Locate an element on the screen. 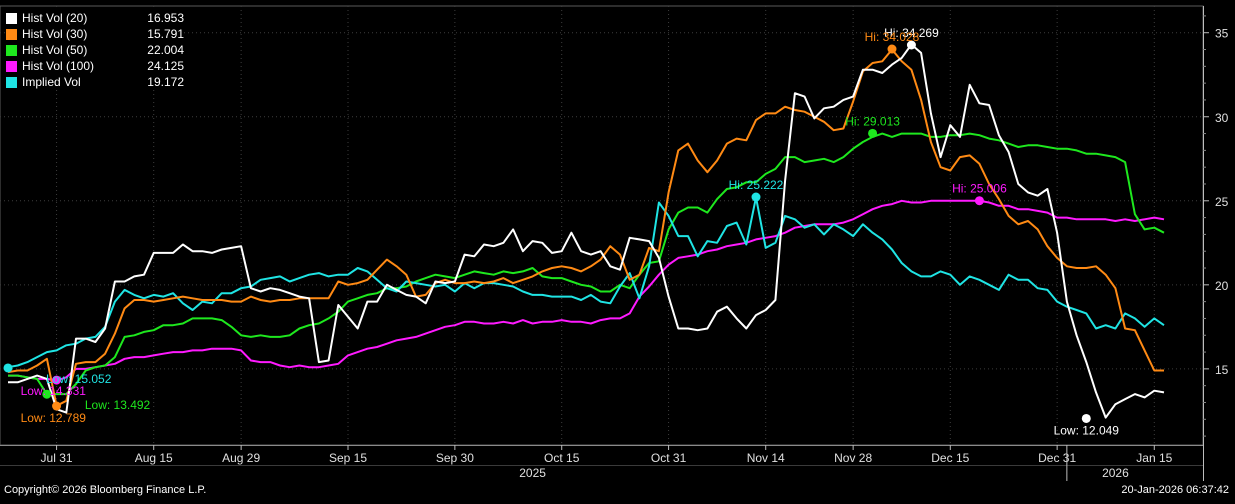  legend-item: Hist Vol (50) 22.004 is located at coordinates (95, 50).